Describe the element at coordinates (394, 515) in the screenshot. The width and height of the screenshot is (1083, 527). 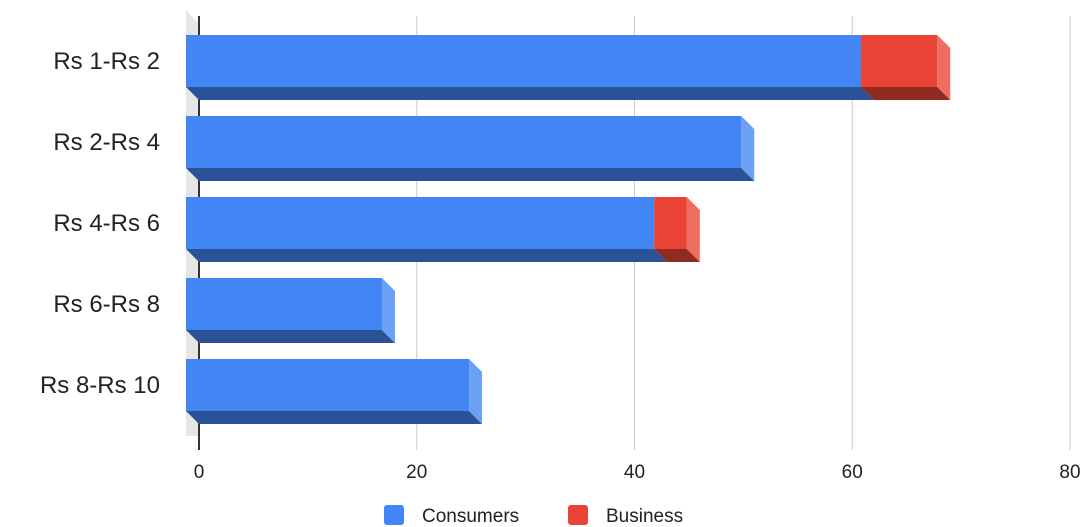
I see `legend-swatch-consumers` at that location.